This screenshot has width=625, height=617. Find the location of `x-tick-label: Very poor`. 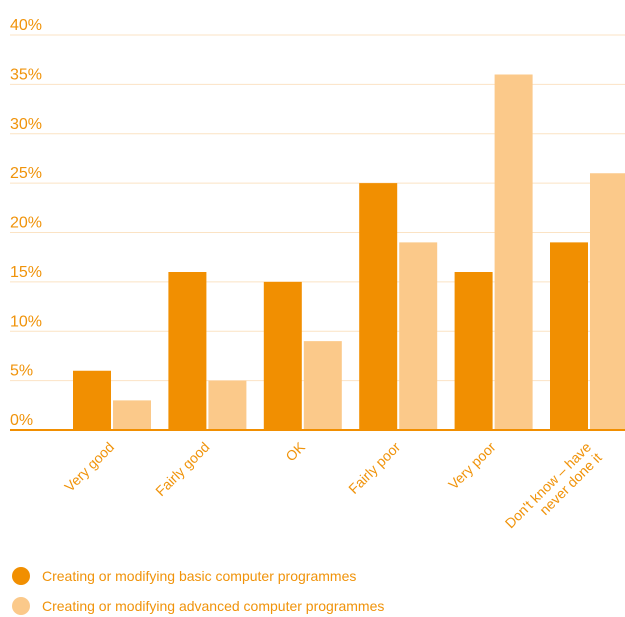

x-tick-label: Very poor is located at coordinates (472, 466).